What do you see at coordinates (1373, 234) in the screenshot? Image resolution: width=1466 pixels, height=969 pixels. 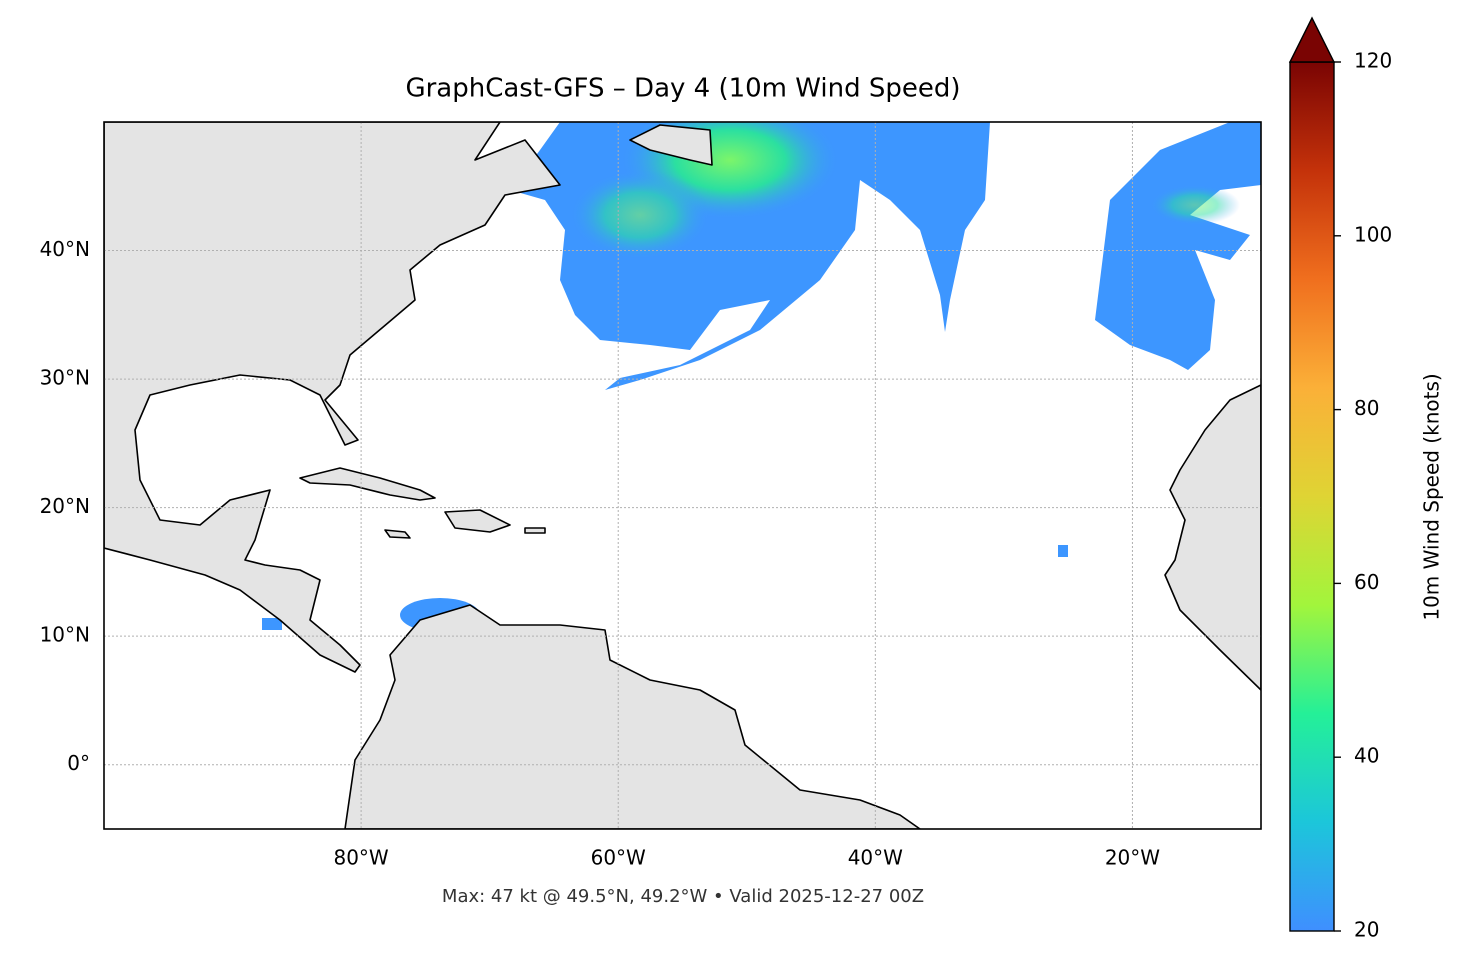 I see `colorbar-tick-label: 100` at bounding box center [1373, 234].